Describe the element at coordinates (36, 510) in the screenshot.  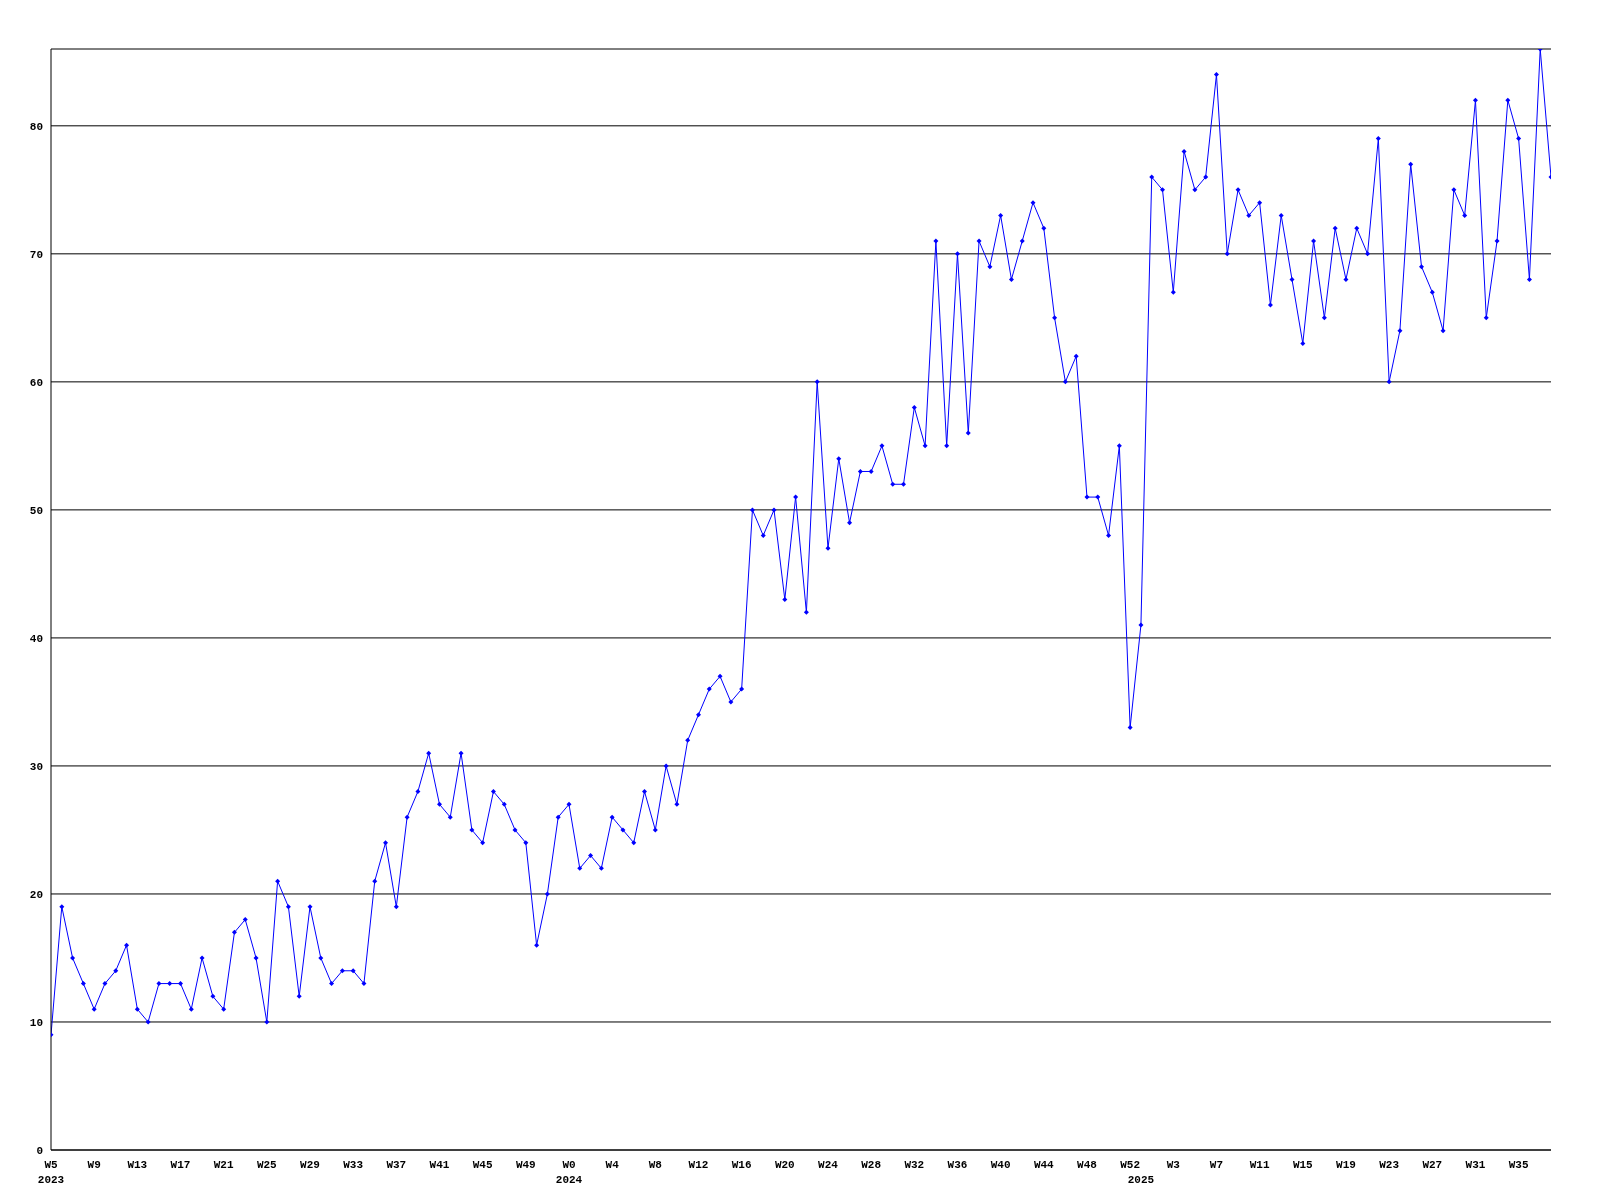
I see `y-tick-label: 50` at that location.